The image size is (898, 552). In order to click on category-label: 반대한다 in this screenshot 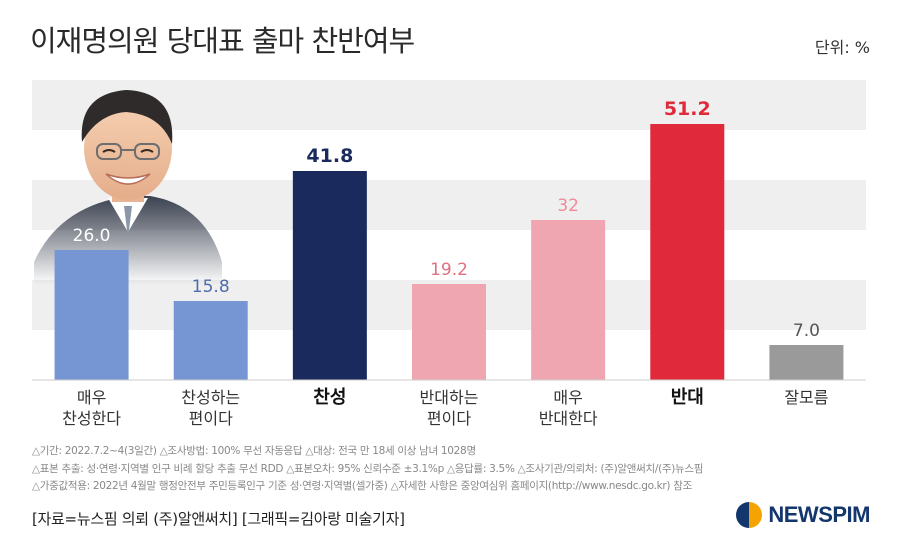, I will do `click(568, 418)`.